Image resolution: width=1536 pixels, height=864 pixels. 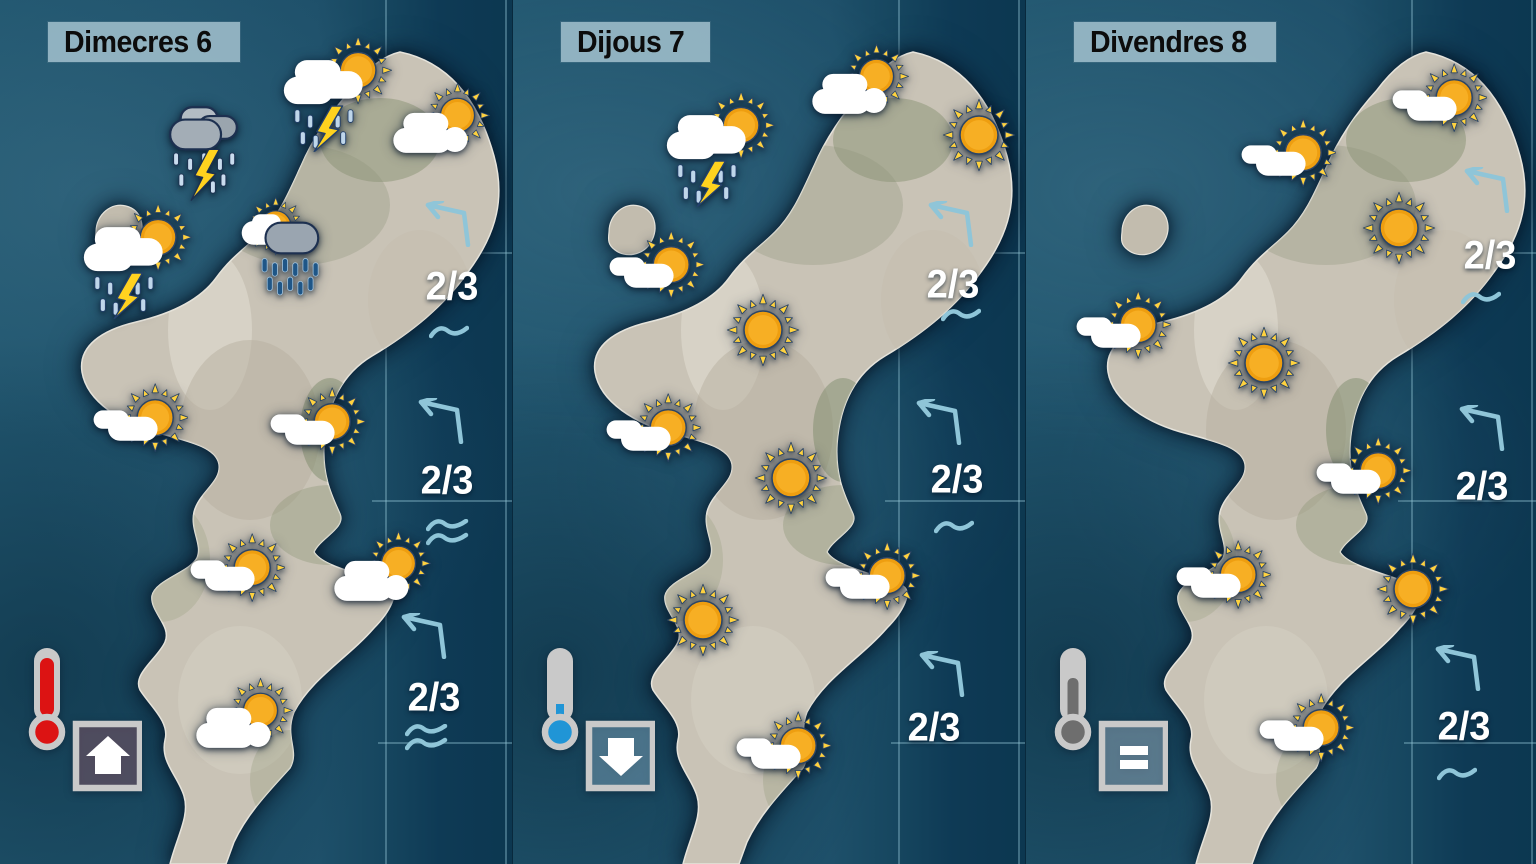 What do you see at coordinates (1168, 41) in the screenshot?
I see `day-title-label: Divendres 8` at bounding box center [1168, 41].